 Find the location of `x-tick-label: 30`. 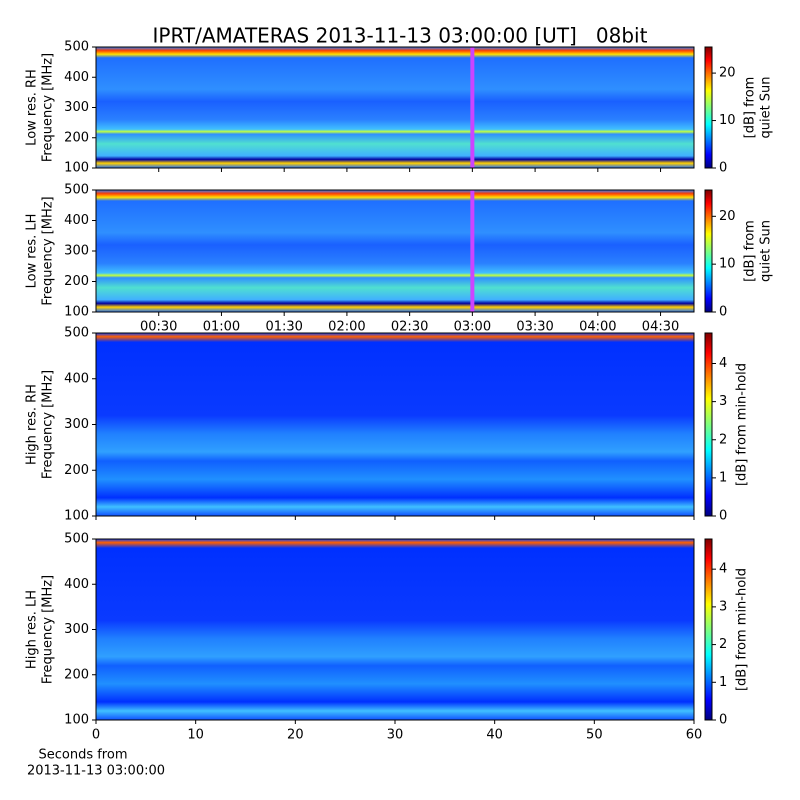

x-tick-label: 30 is located at coordinates (395, 735).